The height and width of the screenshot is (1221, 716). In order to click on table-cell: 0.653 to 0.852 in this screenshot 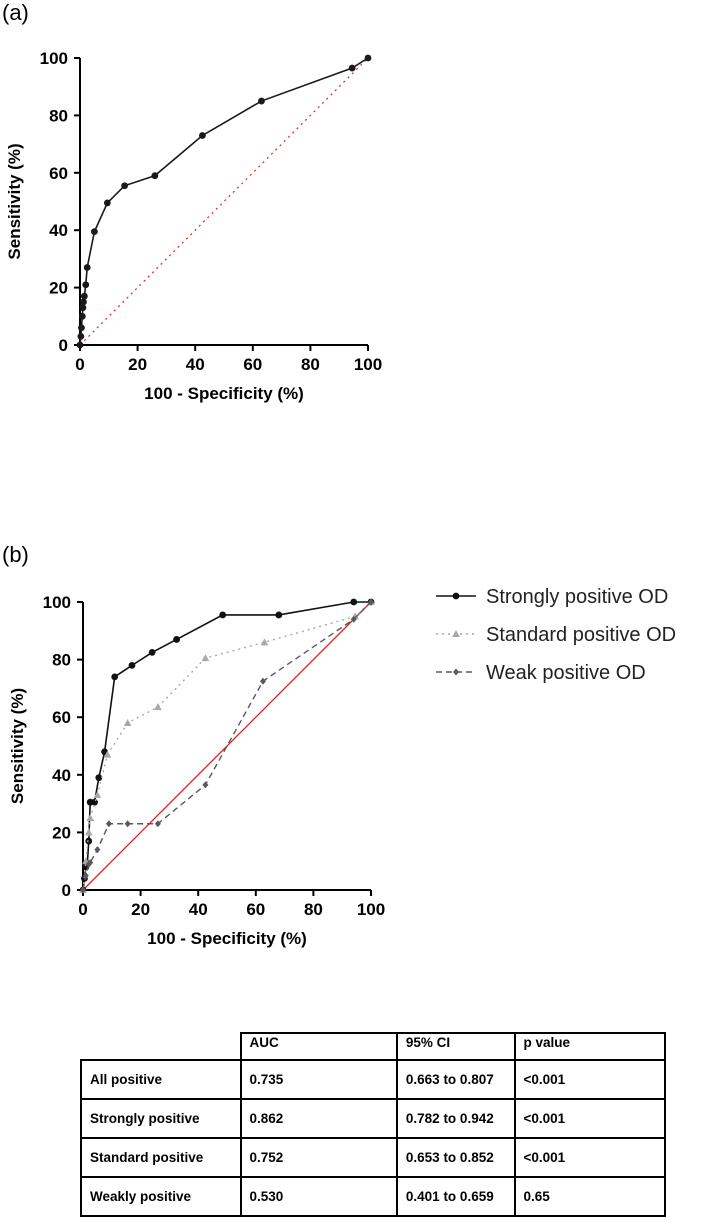, I will do `click(455, 1157)`.